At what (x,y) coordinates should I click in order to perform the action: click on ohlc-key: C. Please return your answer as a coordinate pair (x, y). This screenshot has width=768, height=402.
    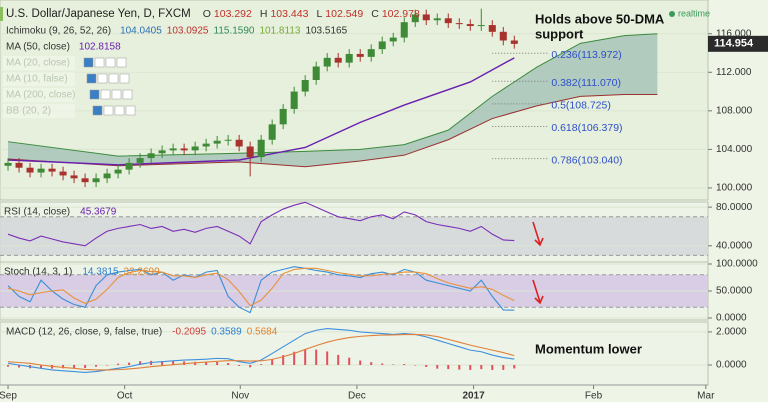
    Looking at the image, I should click on (375, 14).